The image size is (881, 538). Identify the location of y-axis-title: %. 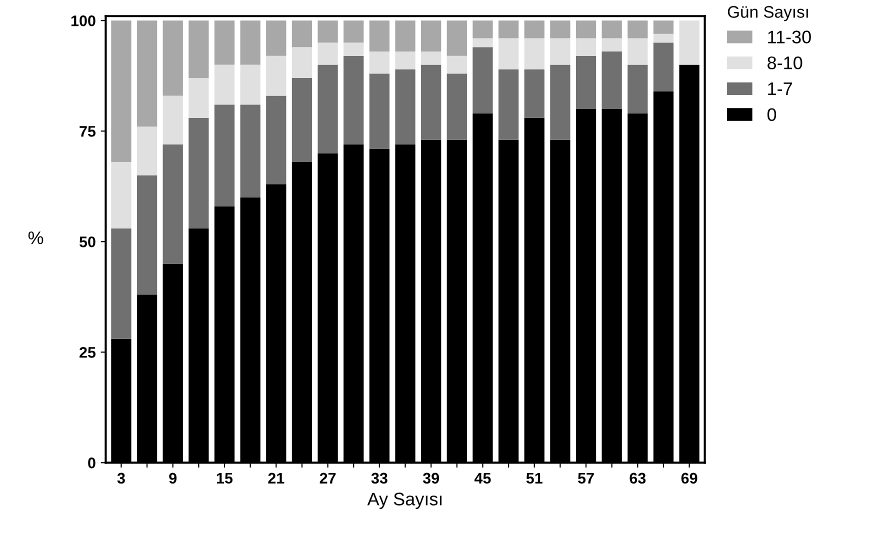
(36, 238).